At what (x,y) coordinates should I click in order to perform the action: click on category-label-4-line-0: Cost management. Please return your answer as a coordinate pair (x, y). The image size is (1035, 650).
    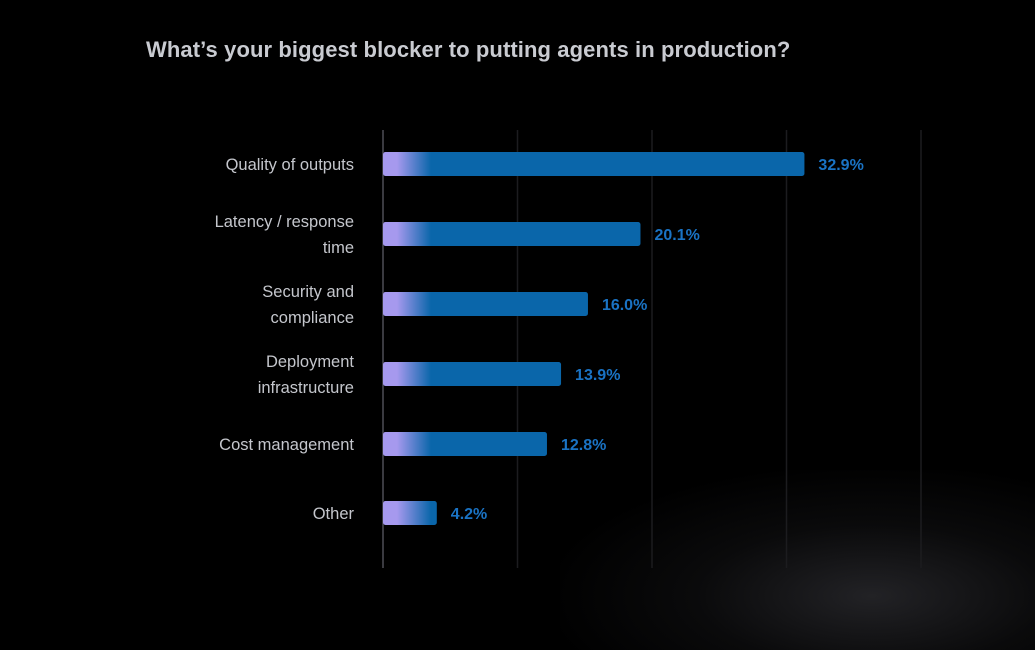
    Looking at the image, I should click on (286, 445).